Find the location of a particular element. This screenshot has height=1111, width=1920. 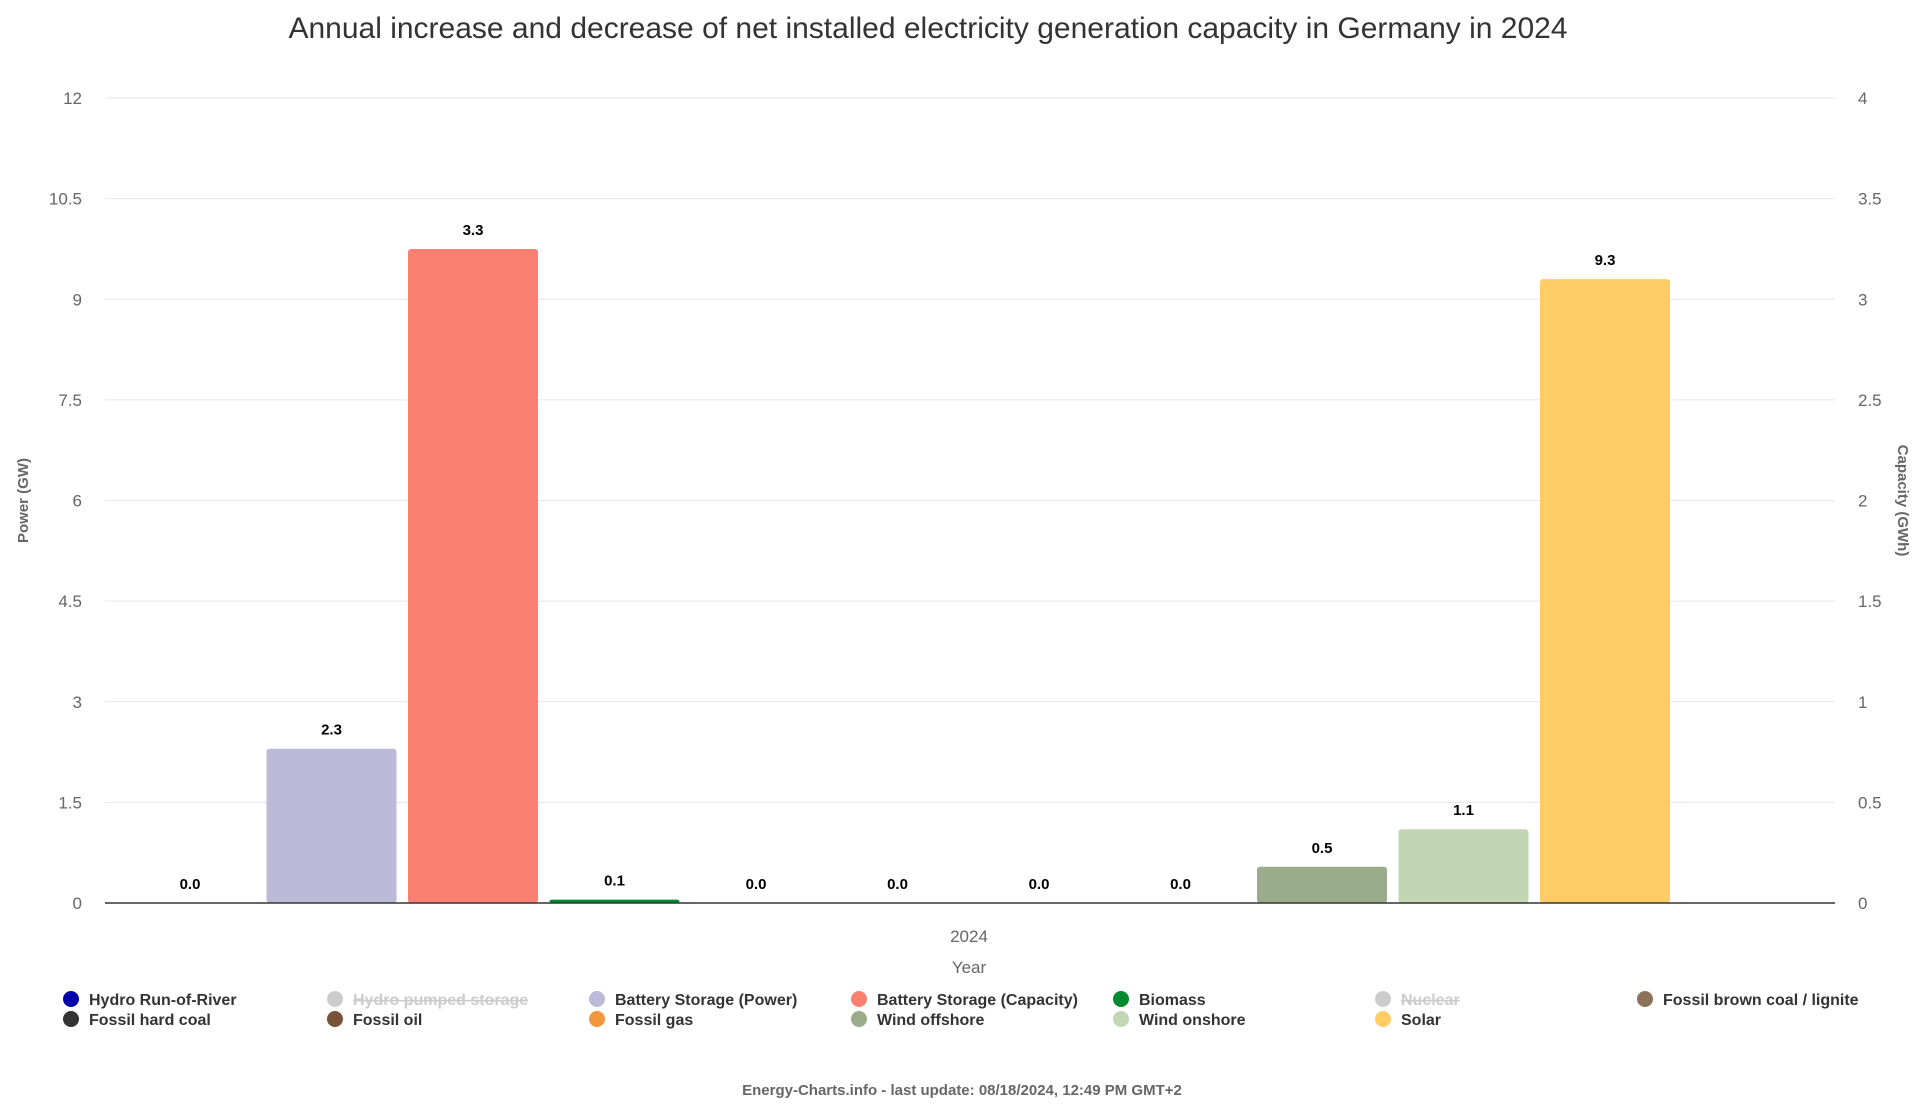

legend-label: Battery Storage (Capacity) is located at coordinates (977, 1000).